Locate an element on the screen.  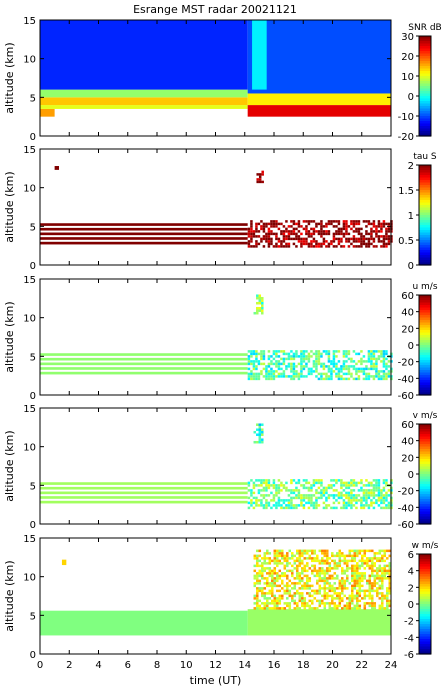
xtick-label: 22 is located at coordinates (361, 665).